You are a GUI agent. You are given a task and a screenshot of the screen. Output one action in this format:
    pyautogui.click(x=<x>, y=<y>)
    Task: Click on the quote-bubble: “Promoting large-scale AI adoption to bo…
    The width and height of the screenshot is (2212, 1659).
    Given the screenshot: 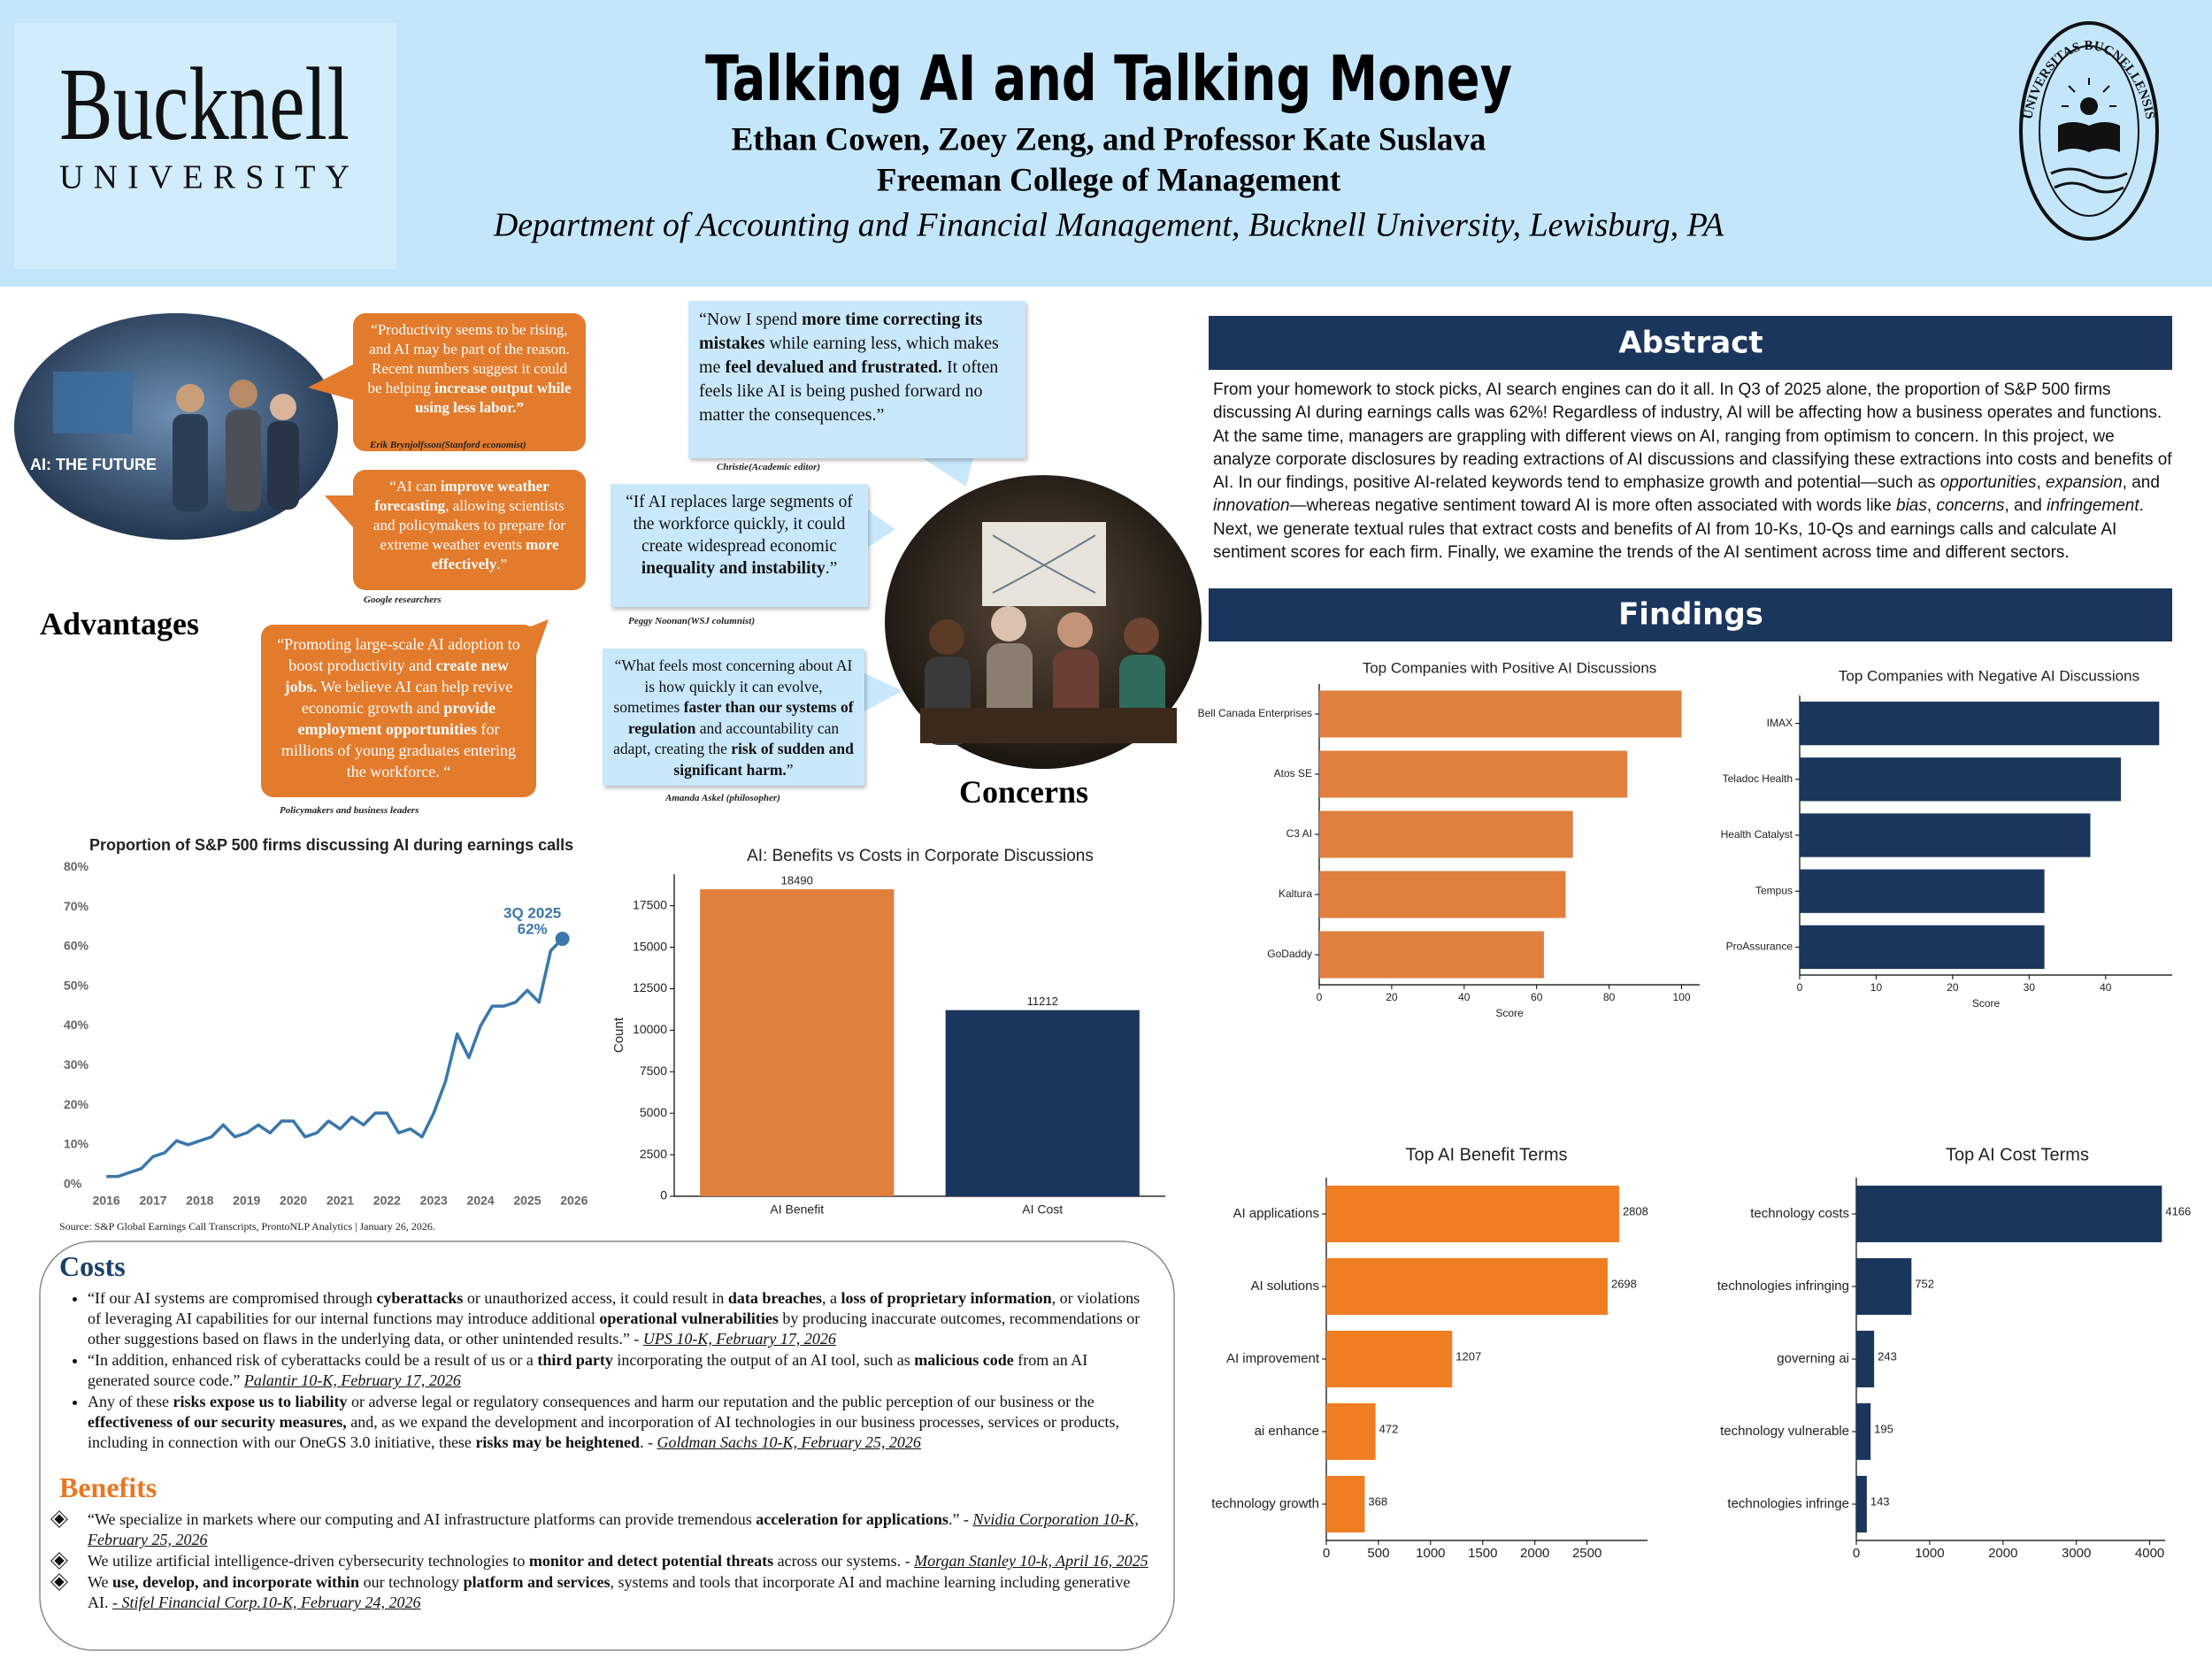 What is the action you would take?
    pyautogui.click(x=399, y=711)
    